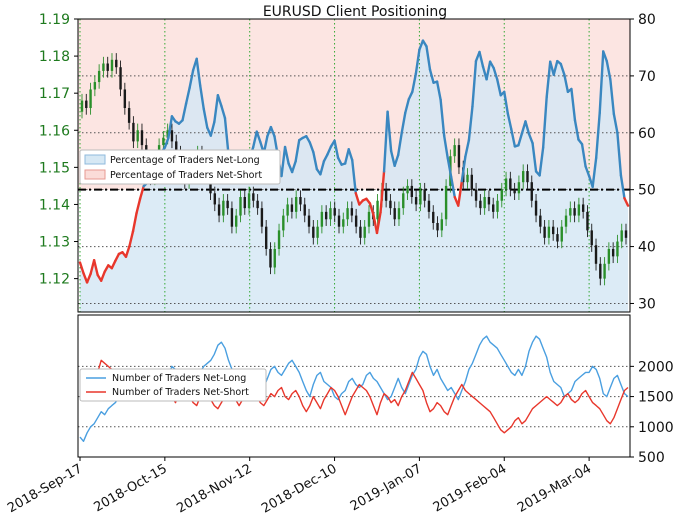  Describe the element at coordinates (214, 487) in the screenshot. I see `x-tick-label: 2018-Nov-12` at that location.